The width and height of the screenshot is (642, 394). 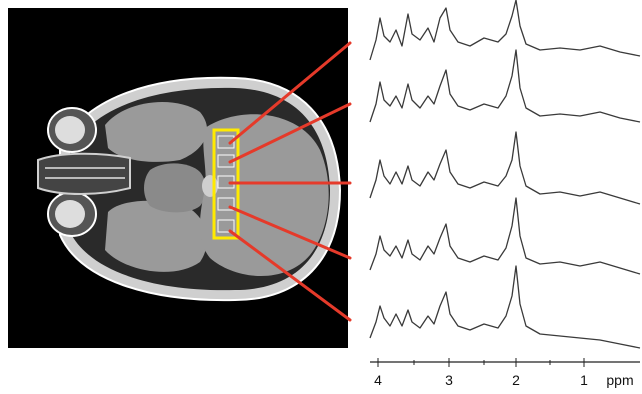 What do you see at coordinates (84, 173) in the screenshot?
I see `nasal-region` at bounding box center [84, 173].